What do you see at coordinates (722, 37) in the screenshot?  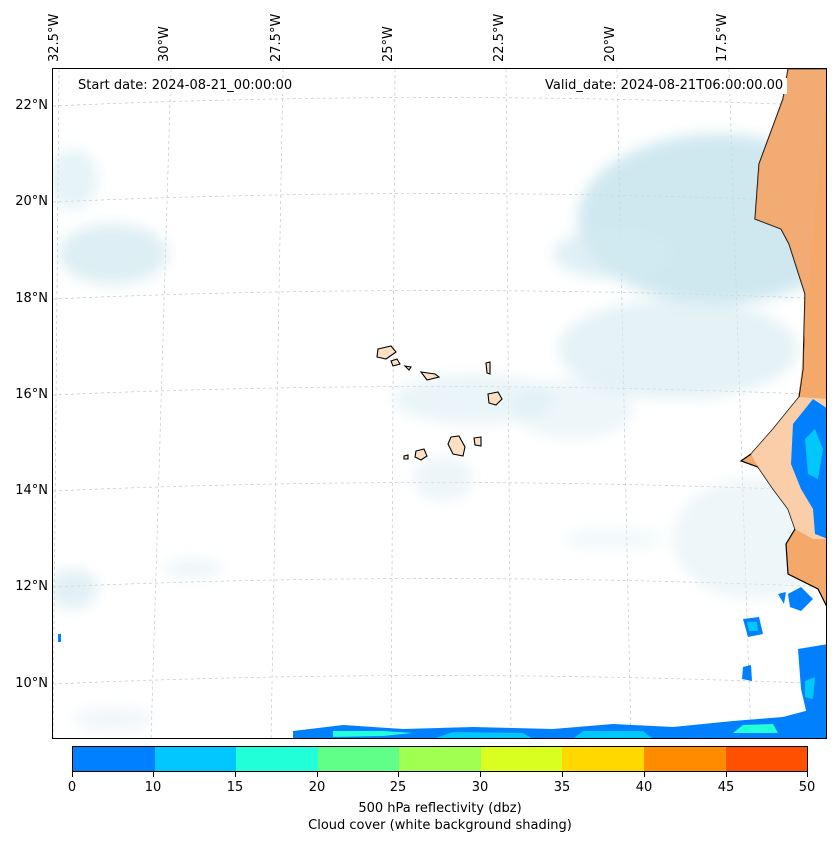 I see `lon-label-17-5w: 17.5°W` at bounding box center [722, 37].